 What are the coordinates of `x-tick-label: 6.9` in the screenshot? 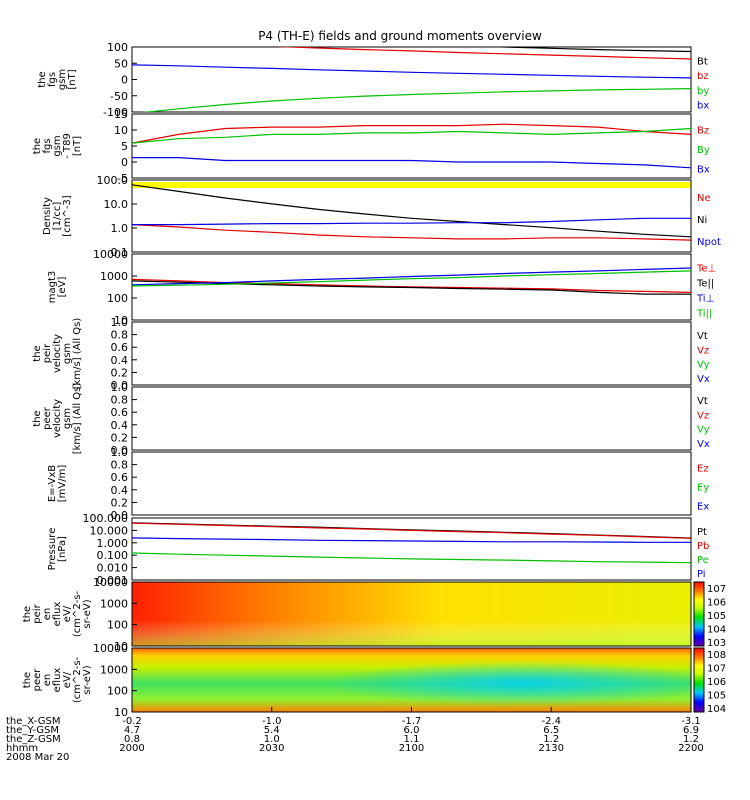 It's located at (691, 730).